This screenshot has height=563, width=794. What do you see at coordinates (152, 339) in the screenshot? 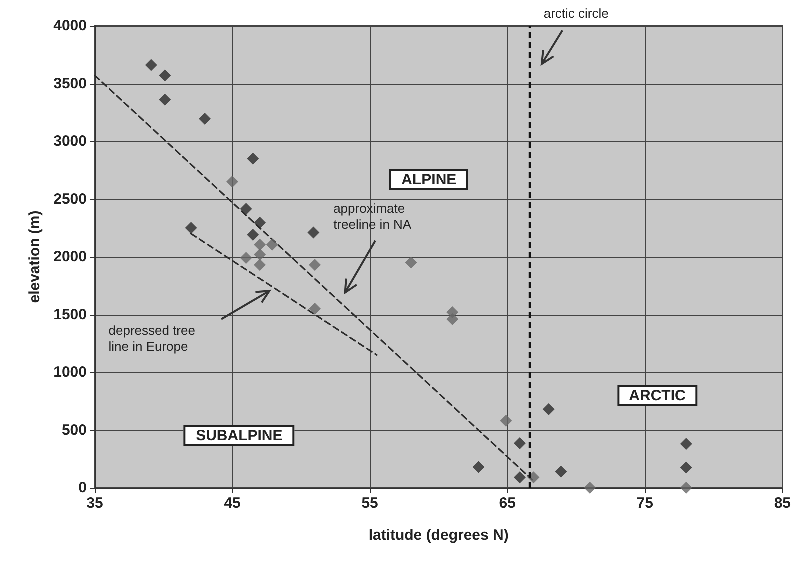
I see `annotation: depressed tree line in Europe` at bounding box center [152, 339].